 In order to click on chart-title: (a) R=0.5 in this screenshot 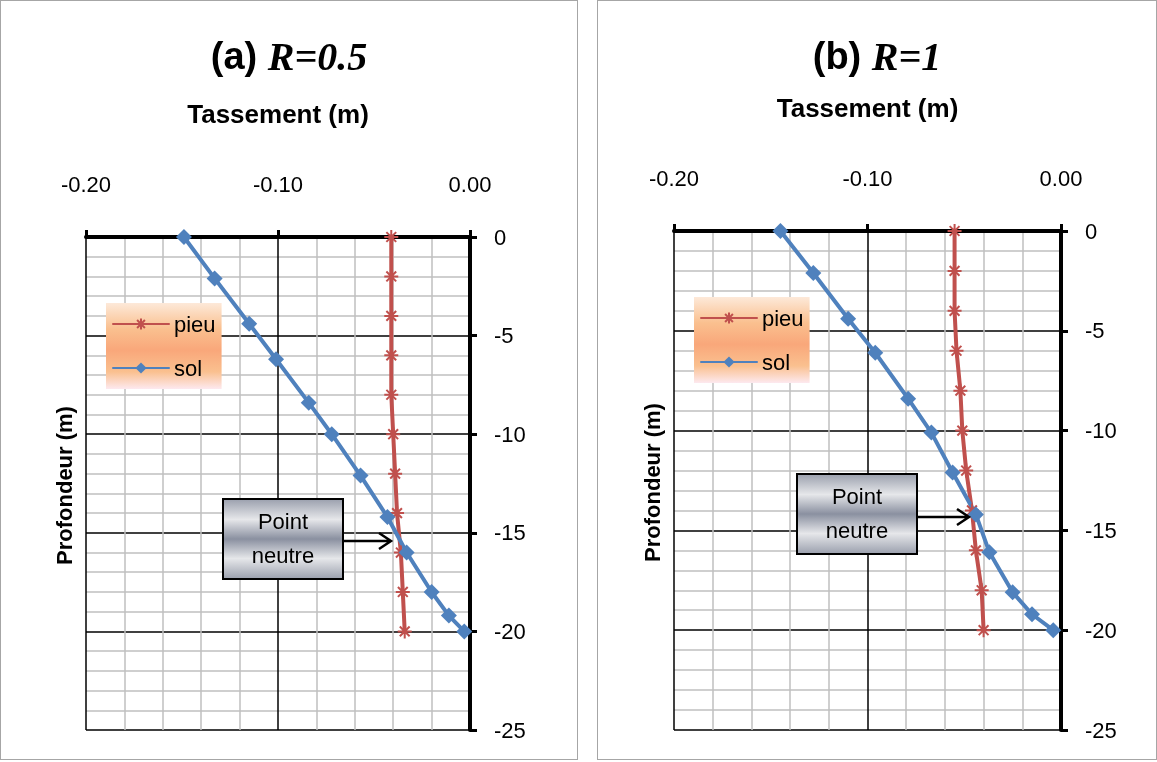, I will do `click(289, 56)`.